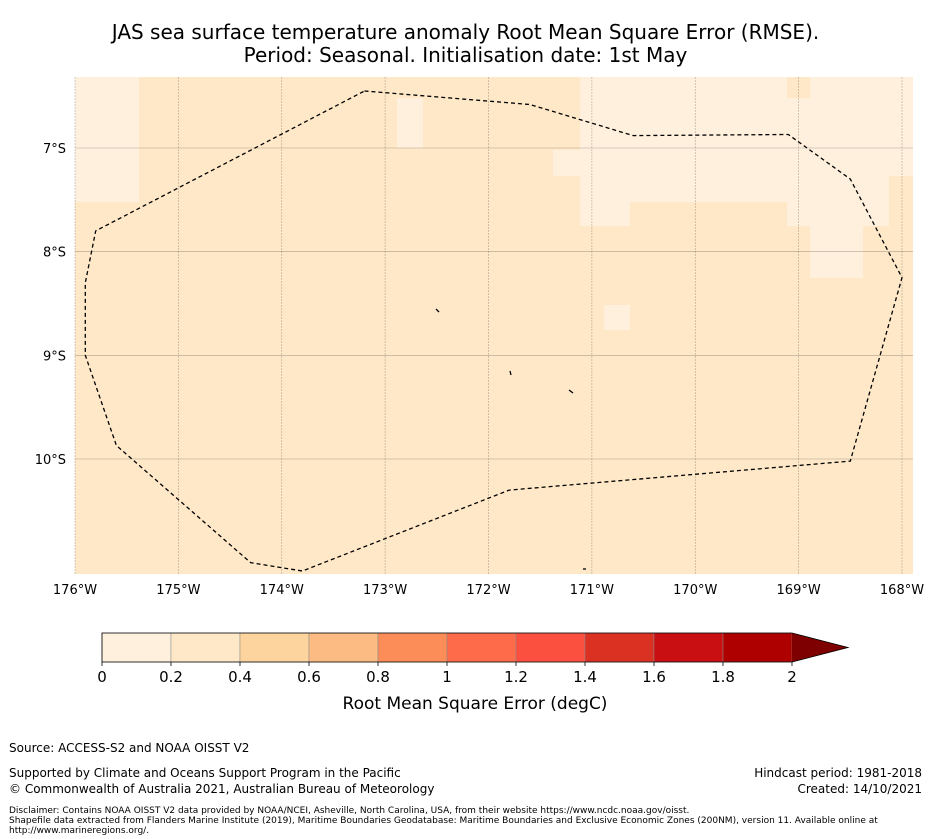 The image size is (931, 839). What do you see at coordinates (838, 773) in the screenshot?
I see `hindcast-text: Hindcast period: 1981-2018` at bounding box center [838, 773].